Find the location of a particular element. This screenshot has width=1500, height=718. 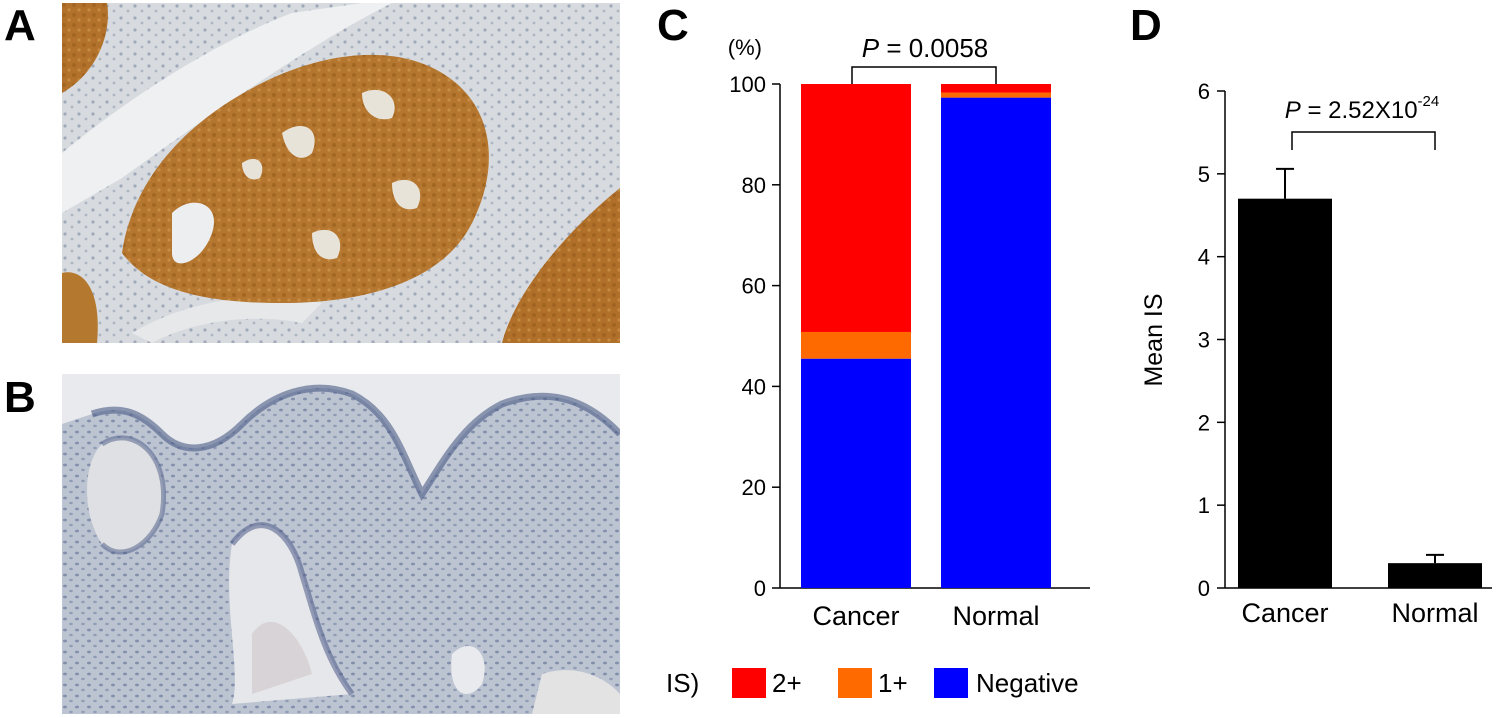

chart-c-p-value: = 0.0058 is located at coordinates (933, 48).